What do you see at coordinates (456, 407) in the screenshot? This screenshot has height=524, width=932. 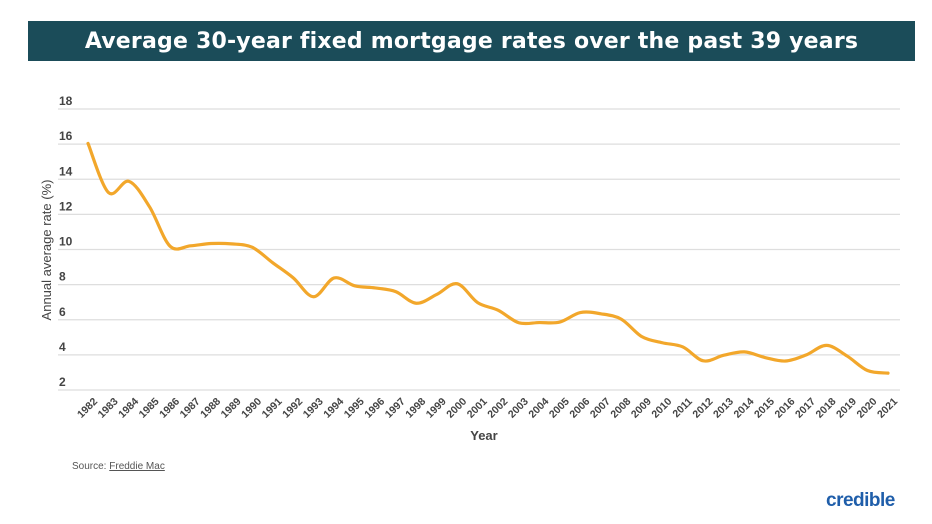 I see `x-tick-label: 2000` at bounding box center [456, 407].